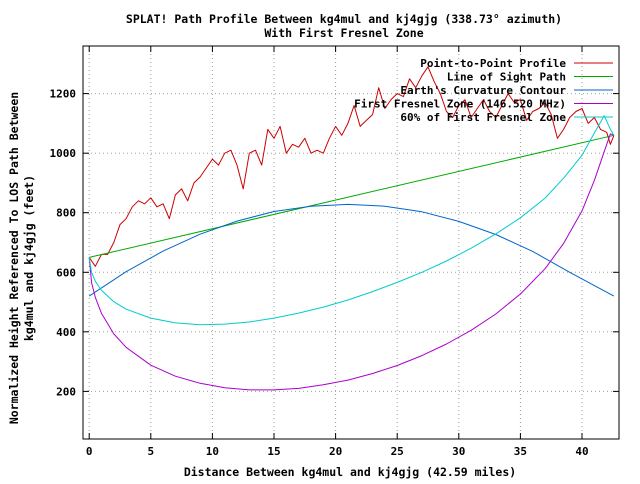  I want to click on x-tick-label: 25, so click(397, 451).